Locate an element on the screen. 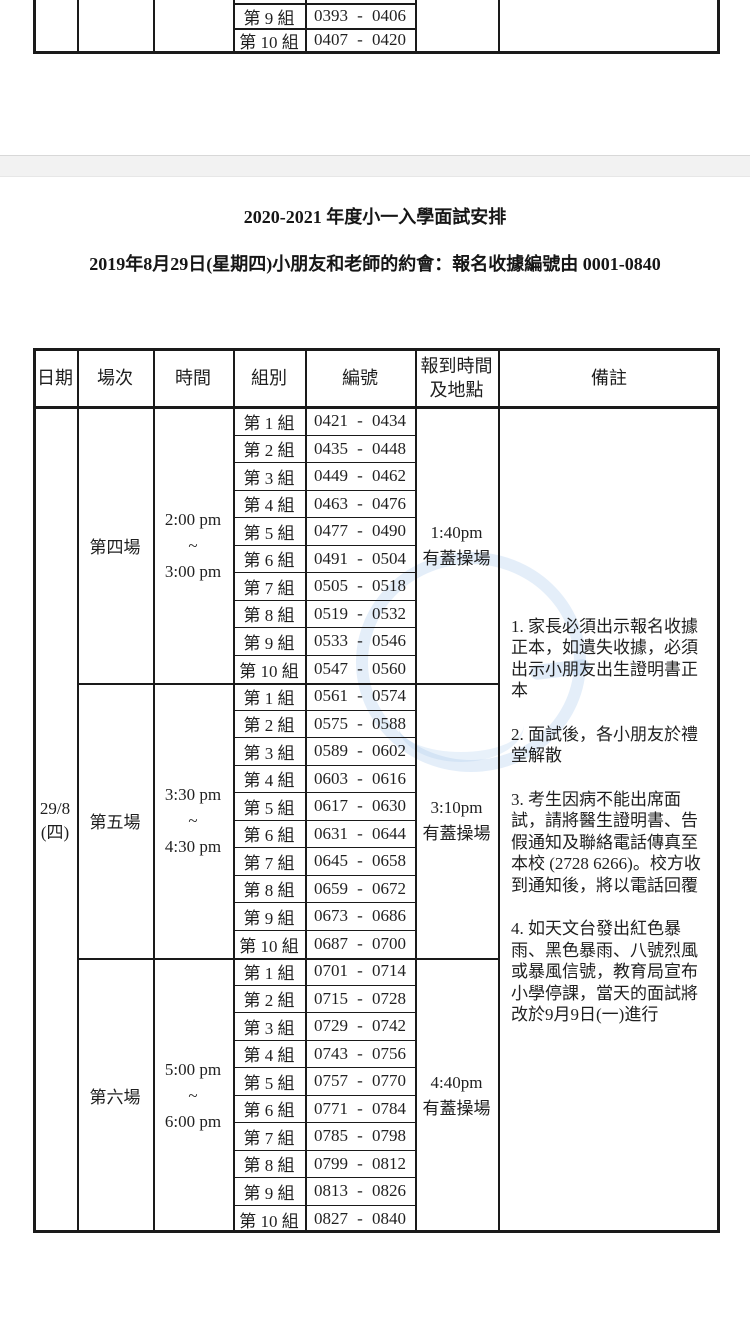 The image size is (750, 1334). group-row: 第 6 組 0771-0784 is located at coordinates (324, 1109).